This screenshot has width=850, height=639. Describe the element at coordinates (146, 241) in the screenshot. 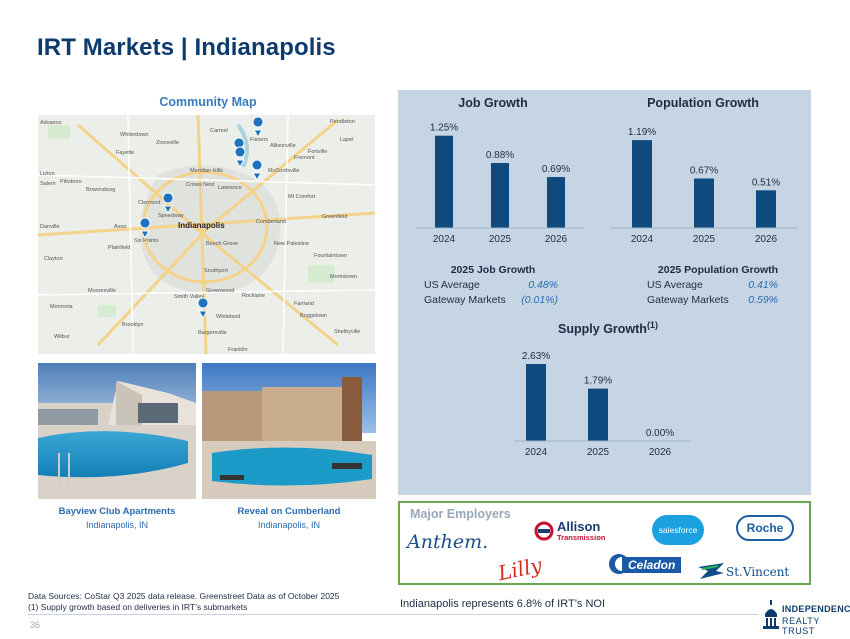

I see `map-label: Six Points` at that location.